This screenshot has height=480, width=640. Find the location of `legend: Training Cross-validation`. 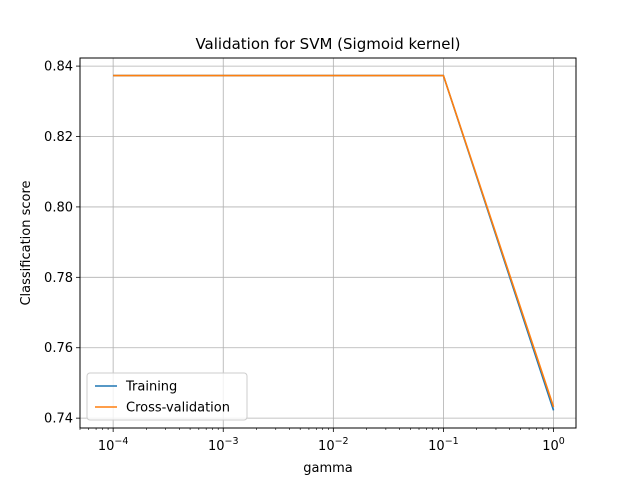

legend: Training Cross-validation is located at coordinates (167, 396).